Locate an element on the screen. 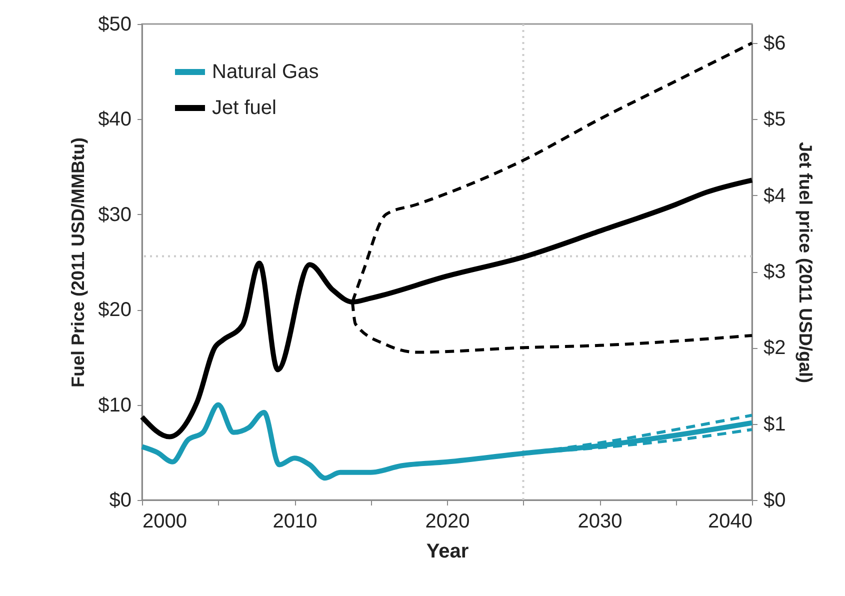  y2-axis-title: Jet fuel price (2011 USD/gal) is located at coordinates (806, 263).